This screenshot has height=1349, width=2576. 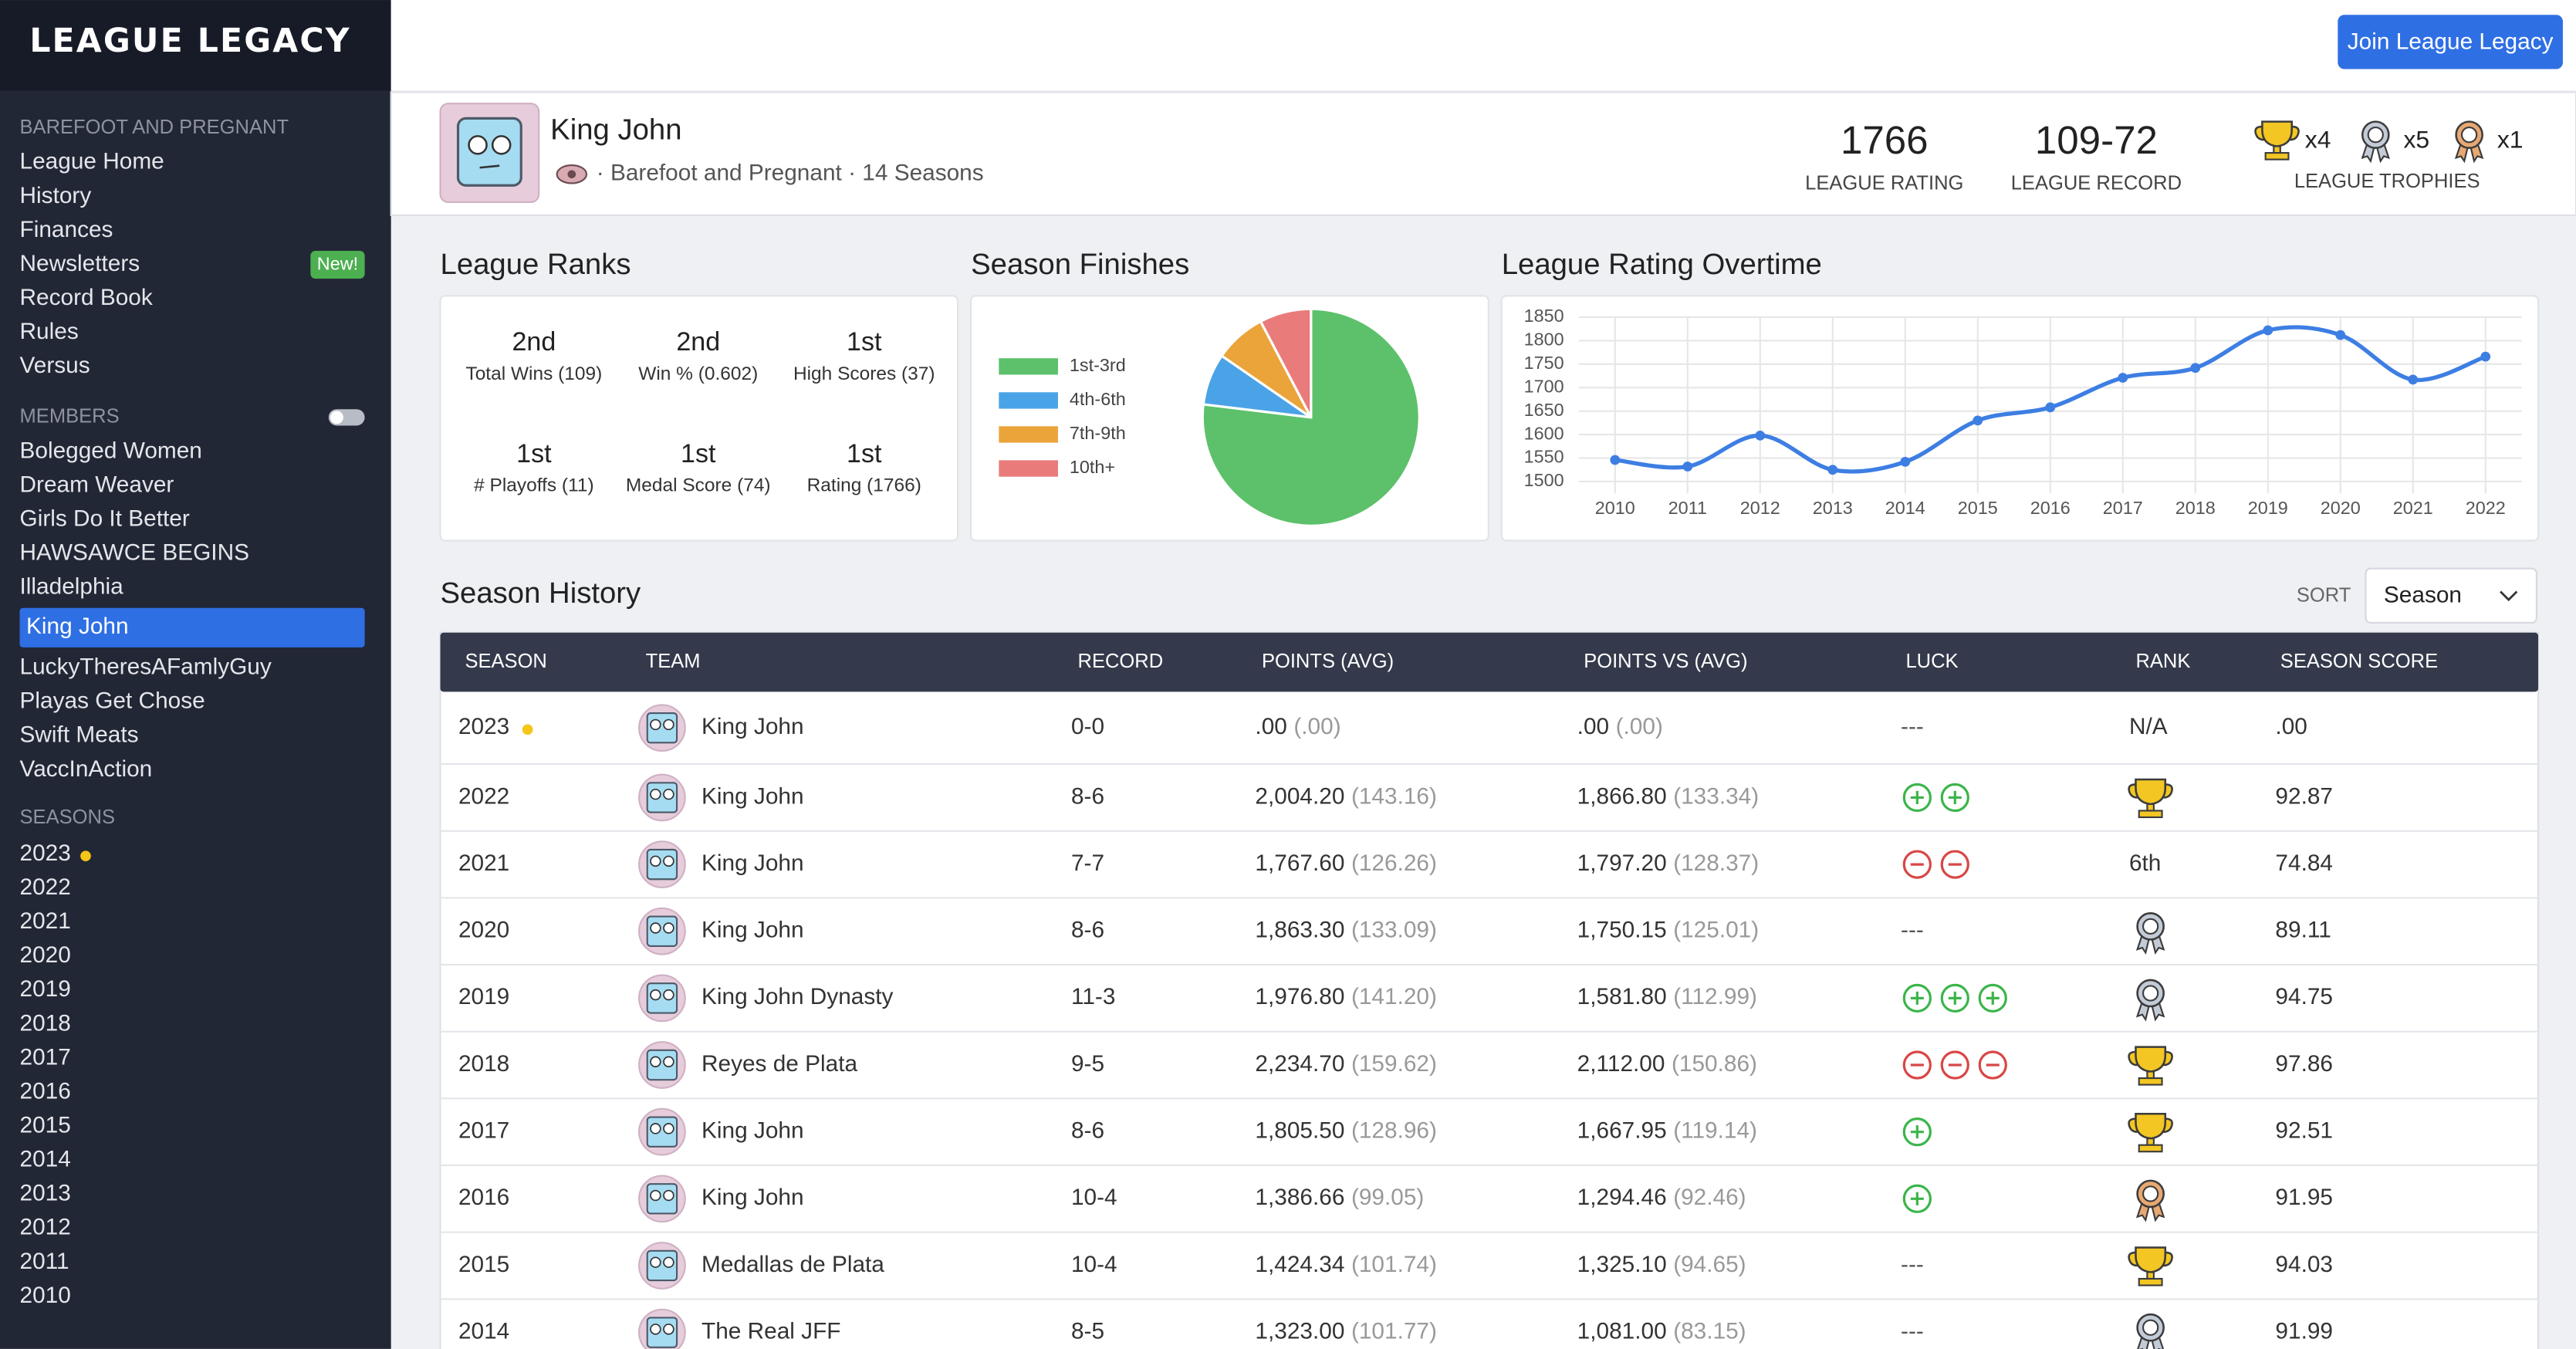 I want to click on y-tick-label: 1800, so click(x=1544, y=340).